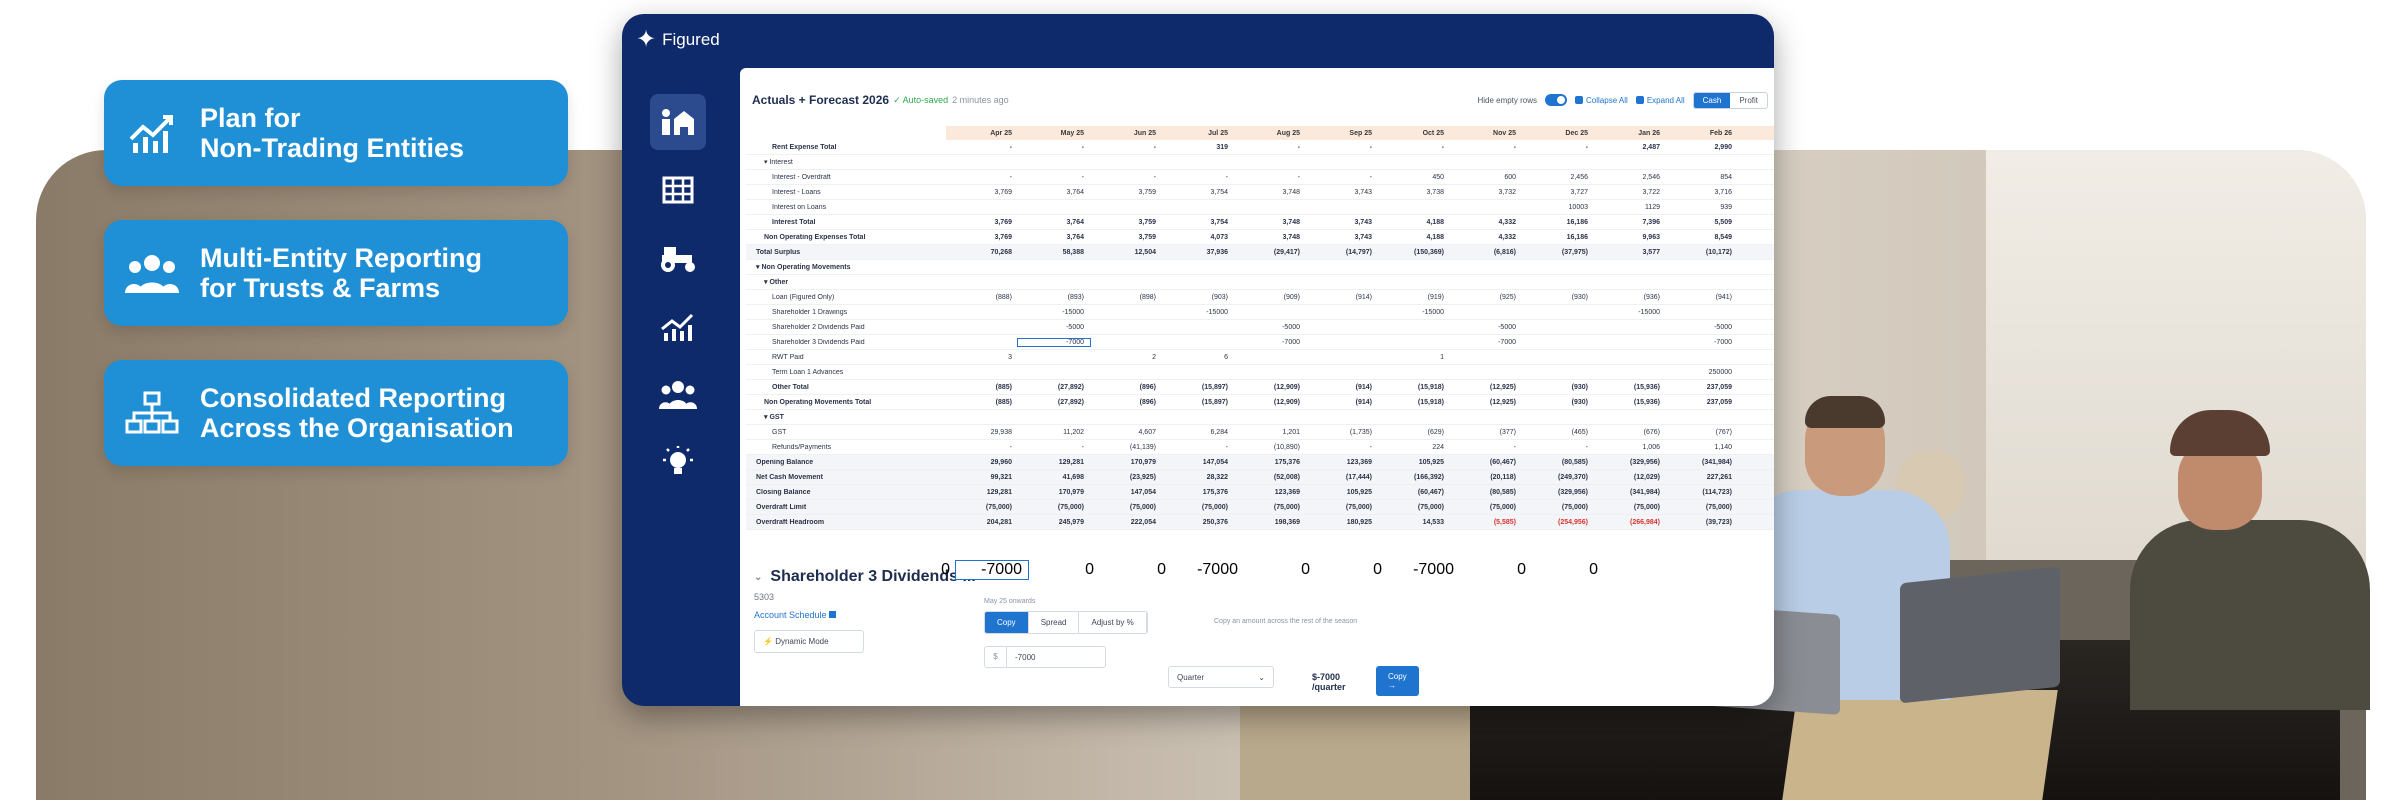  Describe the element at coordinates (1438, 447) in the screenshot. I see `table-cell: 224` at that location.